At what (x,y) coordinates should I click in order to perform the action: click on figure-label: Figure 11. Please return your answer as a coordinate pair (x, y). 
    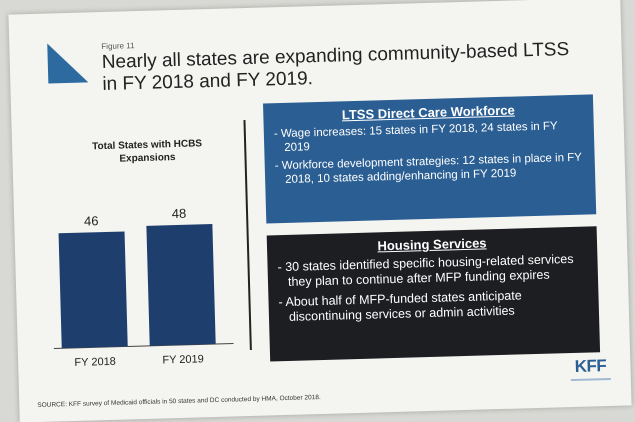
    Looking at the image, I should click on (118, 46).